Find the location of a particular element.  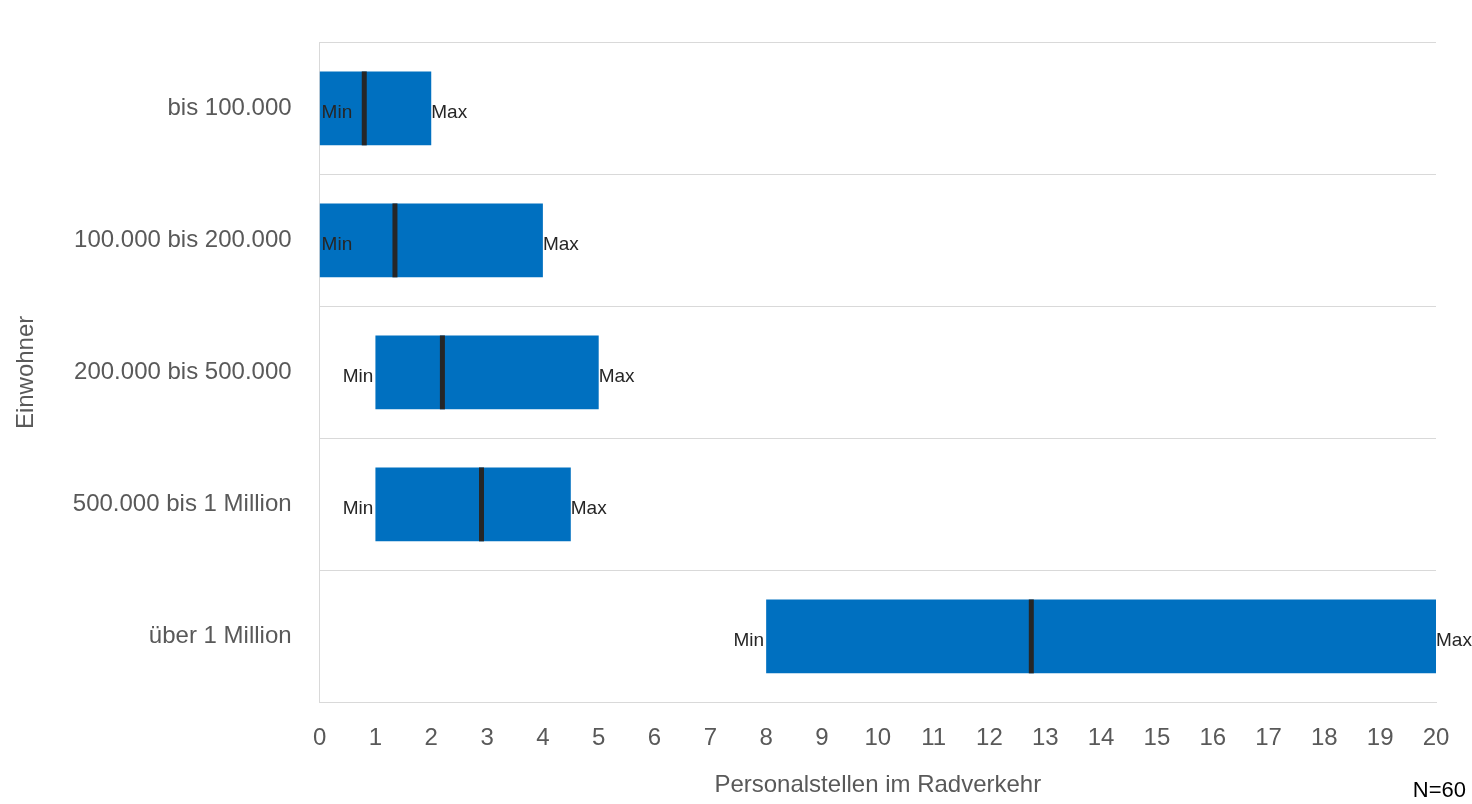

x-tick-label: 1 is located at coordinates (375, 737).